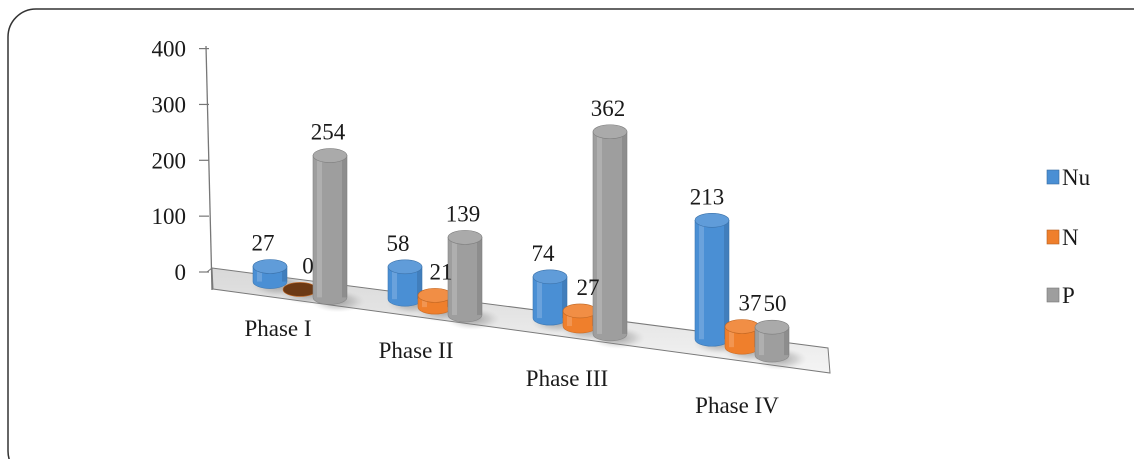  I want to click on y-tick-label: 200, so click(169, 160).